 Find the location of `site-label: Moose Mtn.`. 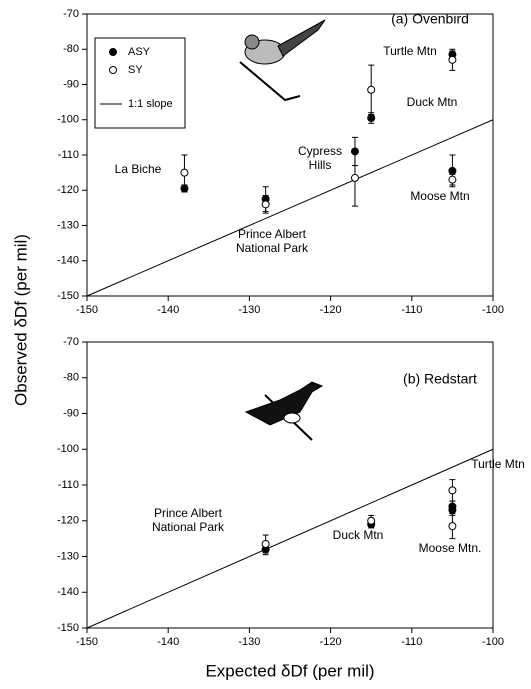

site-label: Moose Mtn. is located at coordinates (450, 548).